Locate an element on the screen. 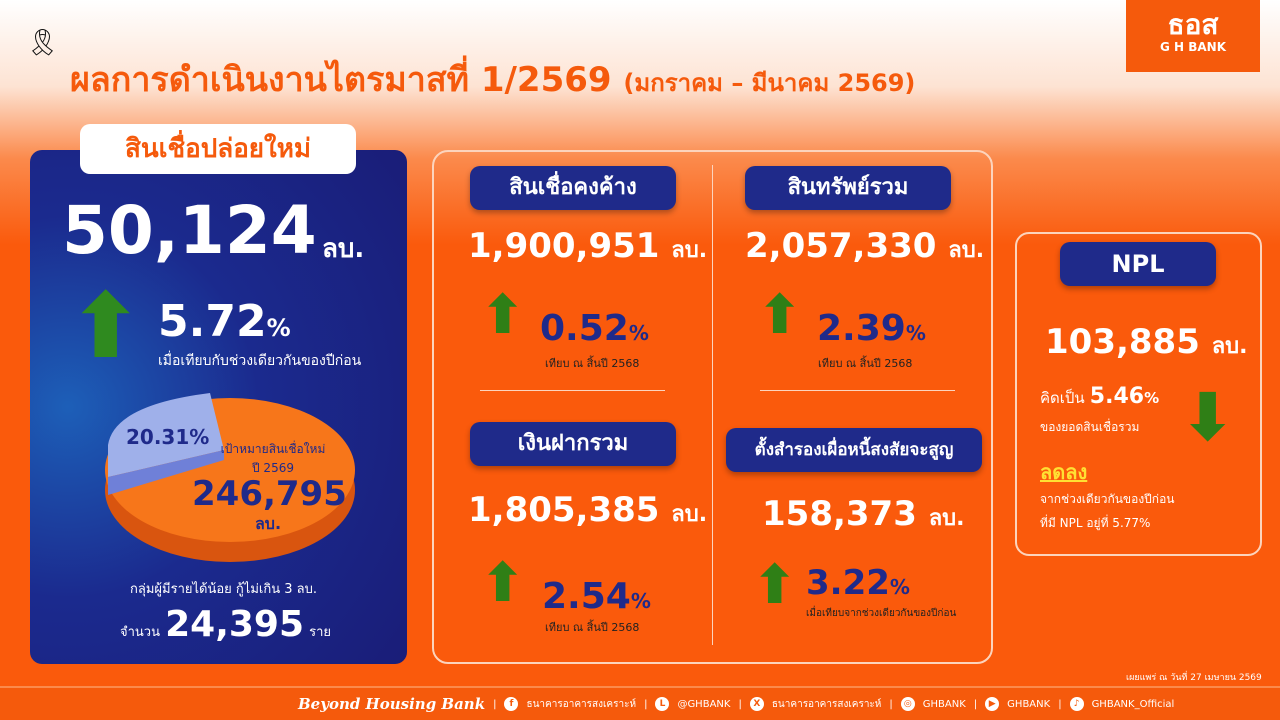 The image size is (1280, 720). footer-instagram: GHBANK is located at coordinates (944, 704).